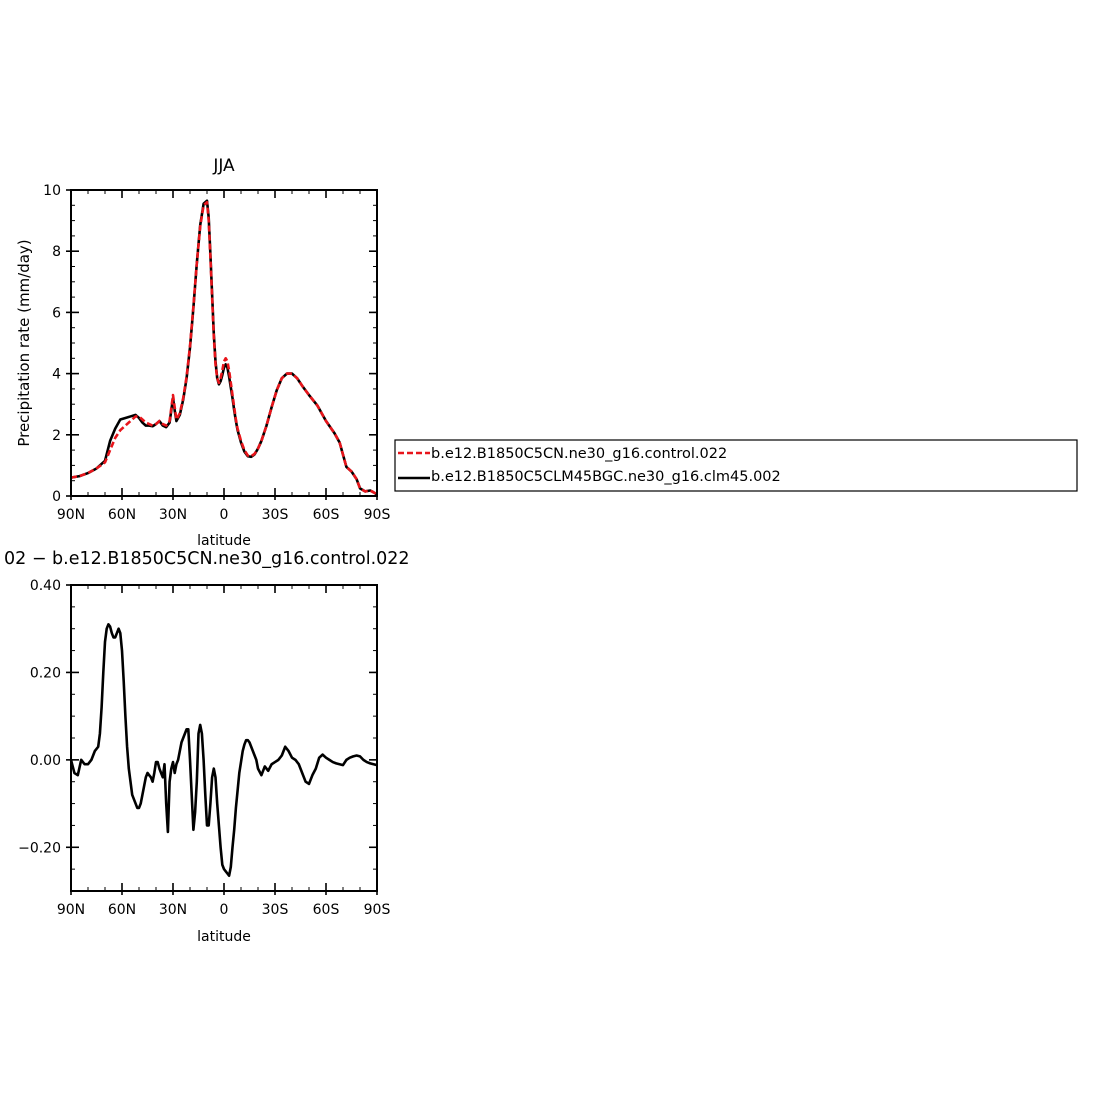 Image resolution: width=1094 pixels, height=1097 pixels. I want to click on y-tick-label: 10, so click(52, 191).